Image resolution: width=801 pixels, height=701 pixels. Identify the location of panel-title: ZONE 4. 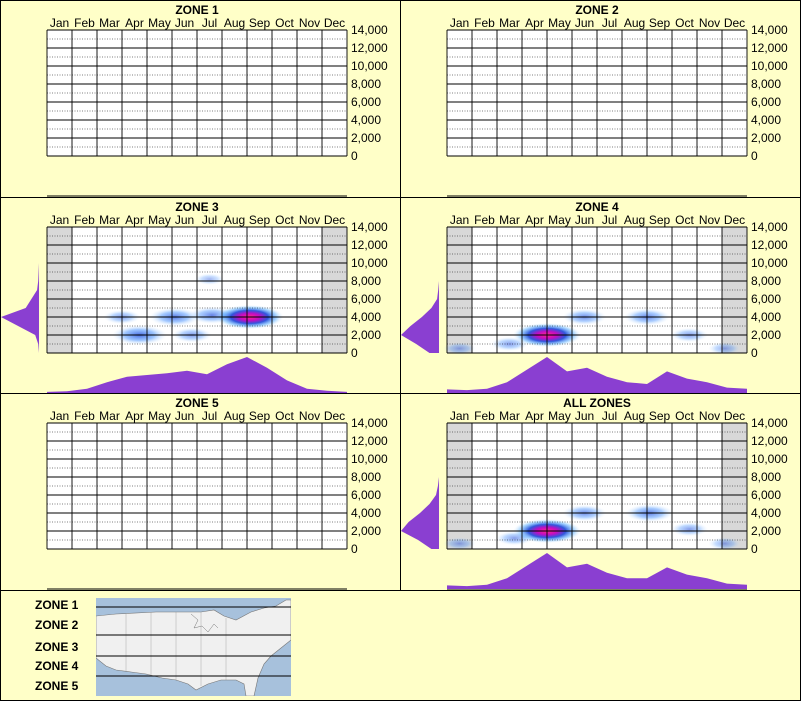
(597, 207).